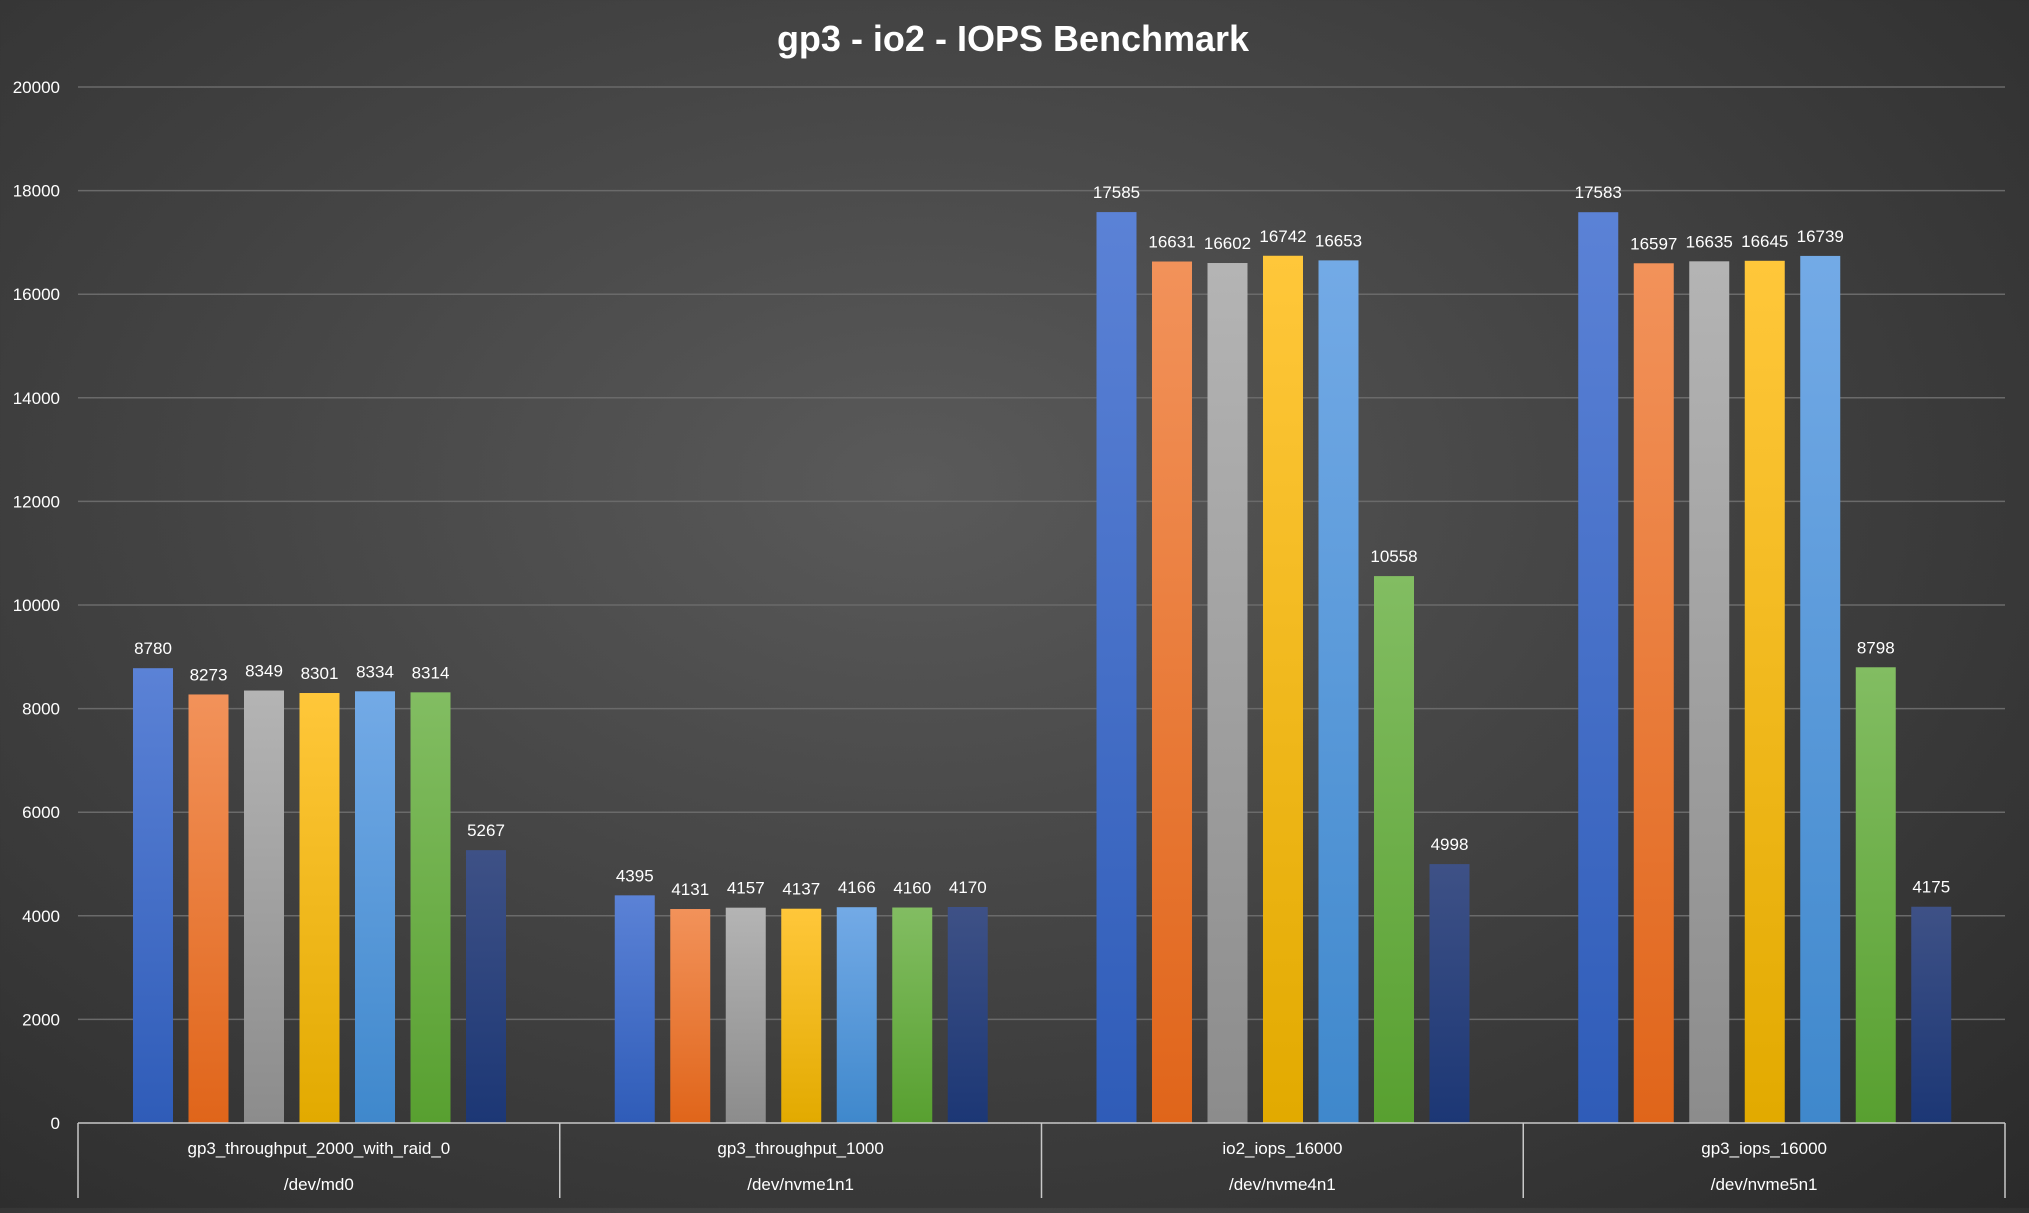  I want to click on bar-value-label: 8349, so click(264, 671).